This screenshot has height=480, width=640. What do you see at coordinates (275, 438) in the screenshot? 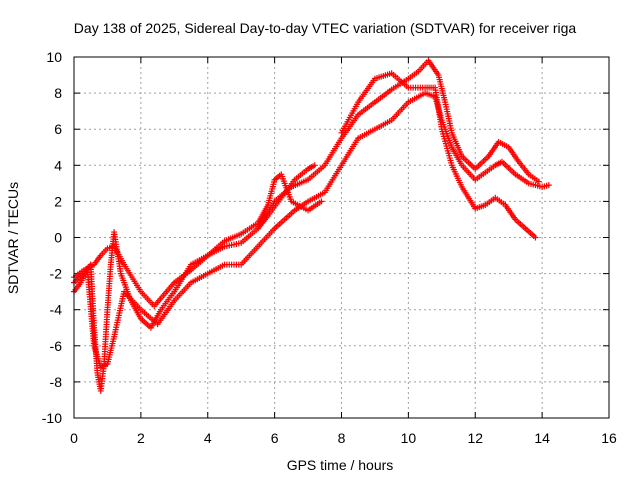
I see `x-tick-label: 6` at bounding box center [275, 438].